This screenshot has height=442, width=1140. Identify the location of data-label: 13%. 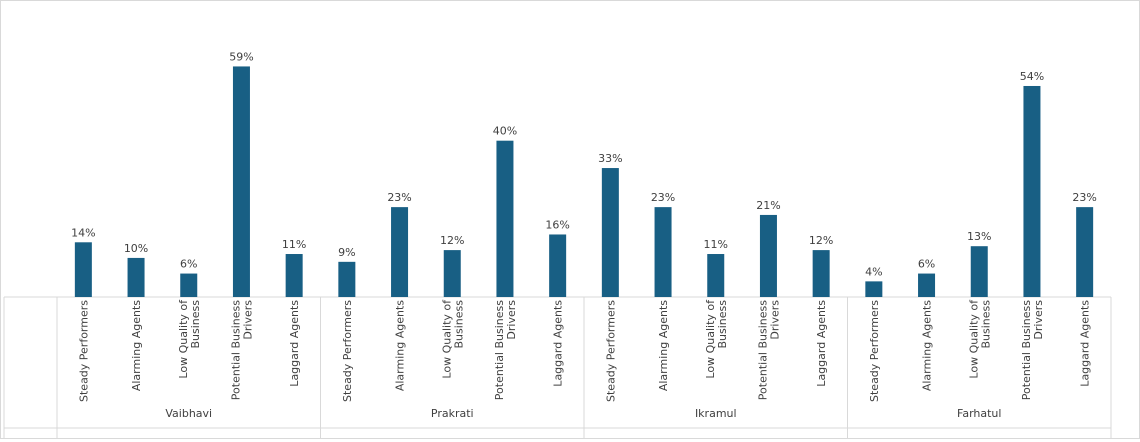
(979, 236).